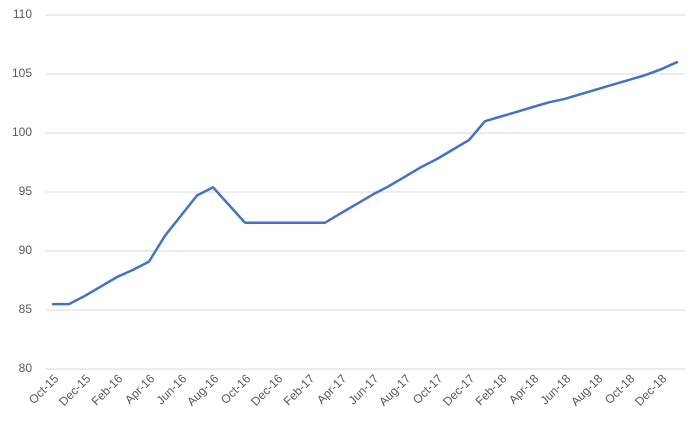 This screenshot has width=700, height=430. Describe the element at coordinates (107, 389) in the screenshot. I see `x-tick-label: Feb-16` at that location.